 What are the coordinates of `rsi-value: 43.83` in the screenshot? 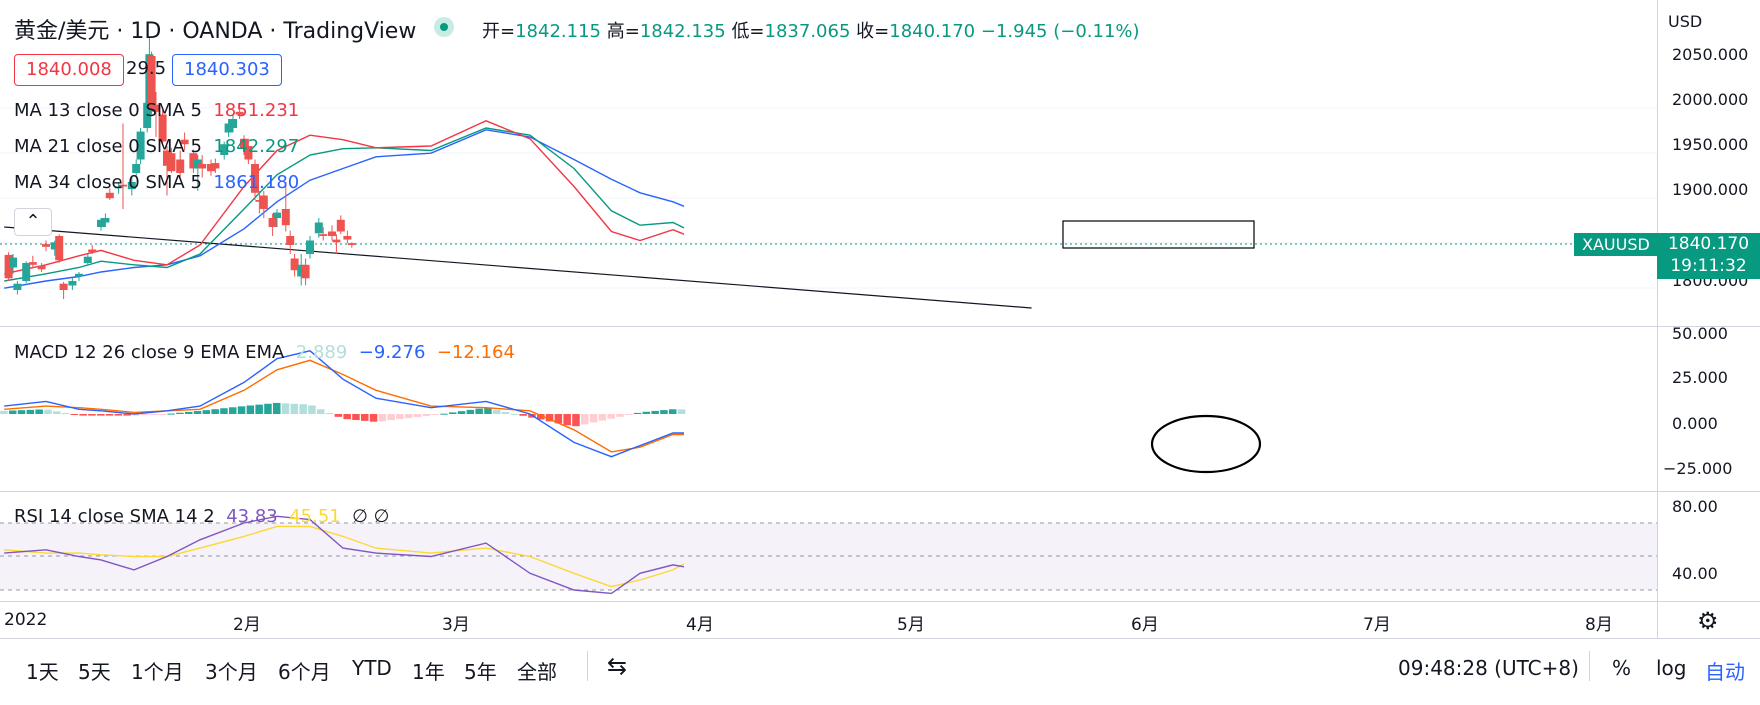 It's located at (252, 516).